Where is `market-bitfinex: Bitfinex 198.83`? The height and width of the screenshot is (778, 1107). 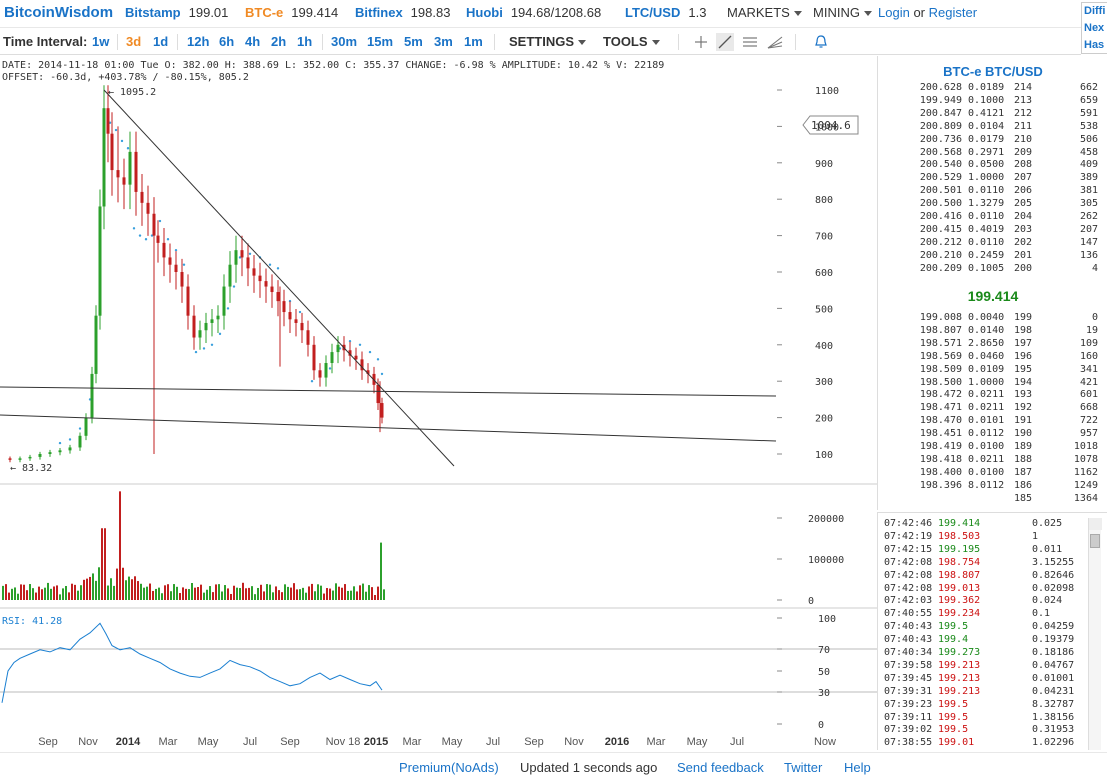
market-bitfinex: Bitfinex 198.83 is located at coordinates (402, 12).